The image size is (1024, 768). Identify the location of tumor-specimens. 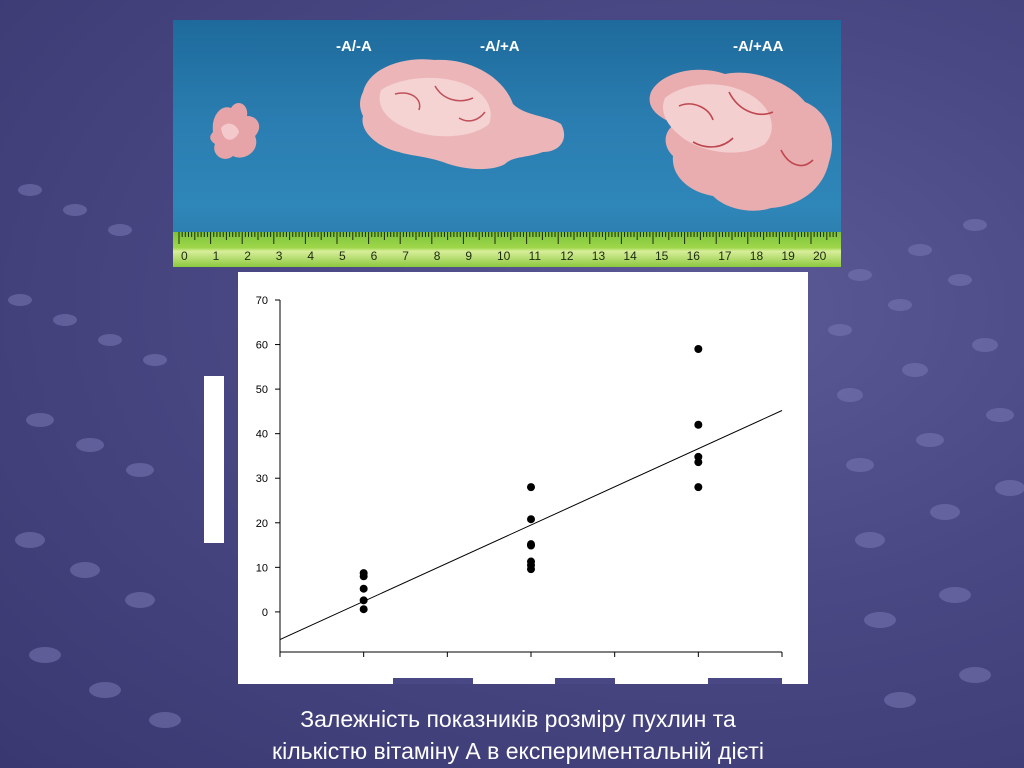
(521, 135).